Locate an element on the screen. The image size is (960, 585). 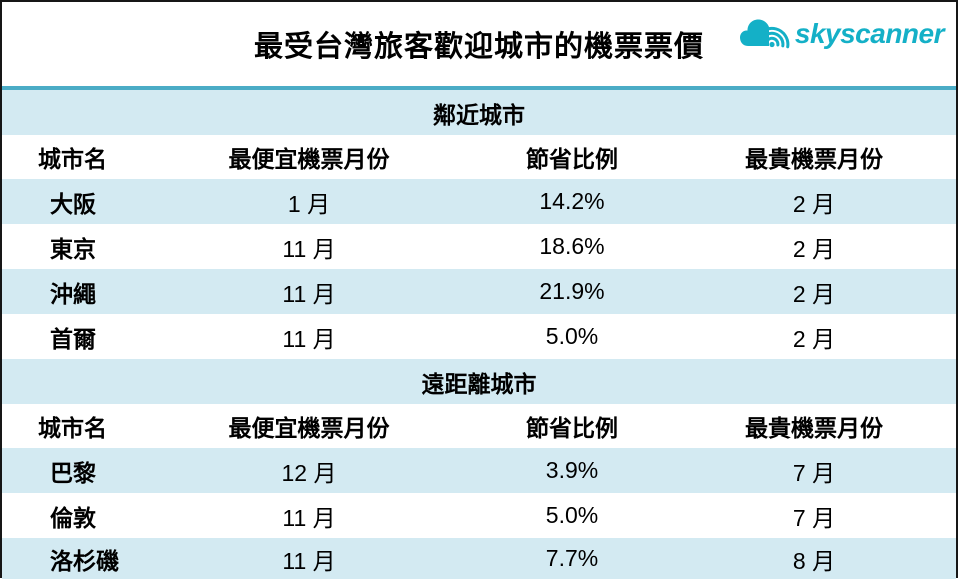
value-cell: 1 月 is located at coordinates (309, 203).